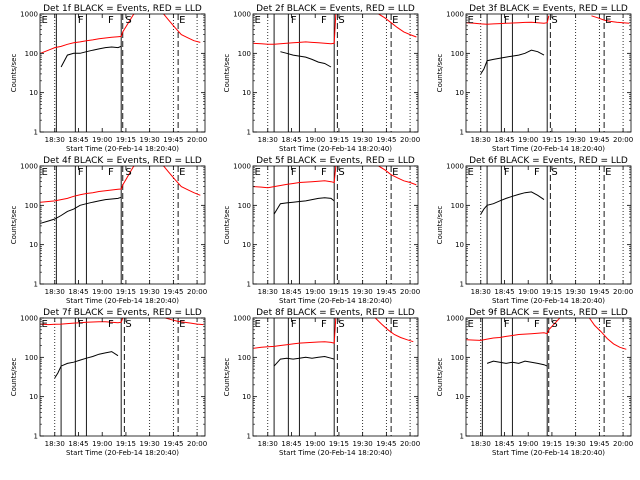 The height and width of the screenshot is (480, 640). Describe the element at coordinates (122, 313) in the screenshot. I see `panel-title: Det 7f BLACK = Events, RED = LLD` at that location.